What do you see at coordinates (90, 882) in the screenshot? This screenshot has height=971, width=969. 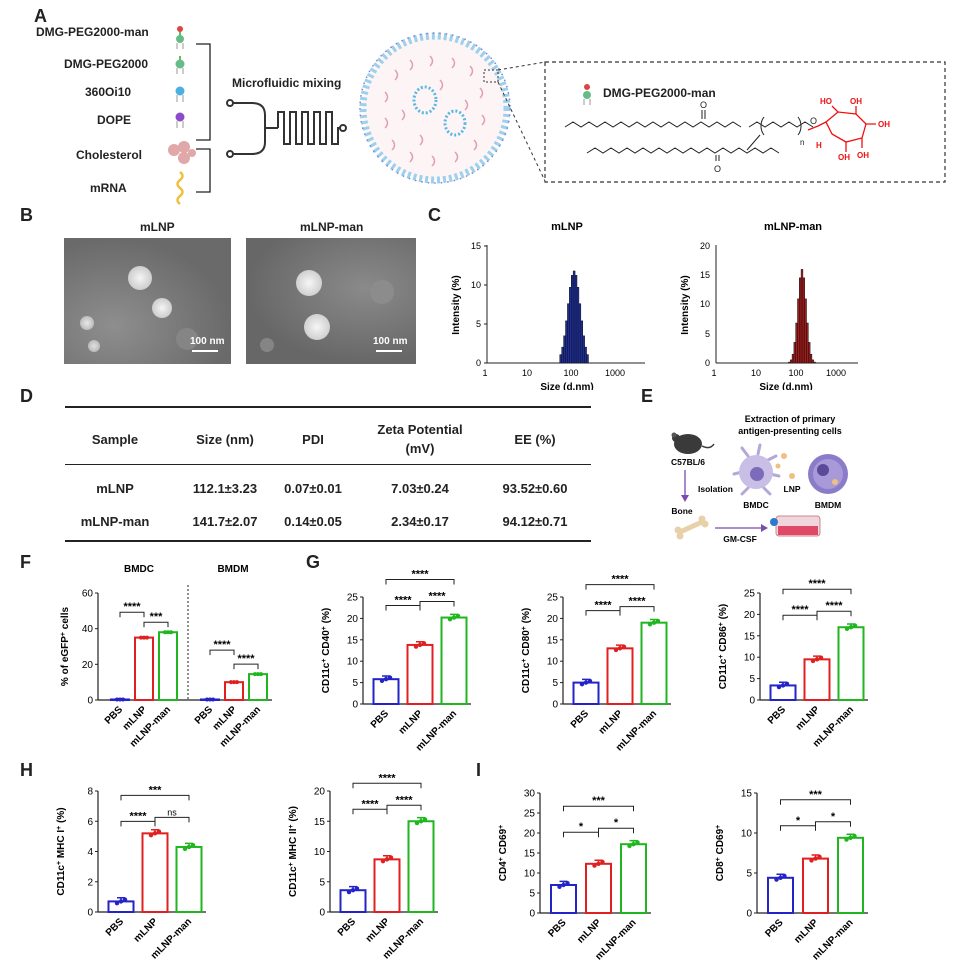 I see `y-tick-label: 2` at bounding box center [90, 882].